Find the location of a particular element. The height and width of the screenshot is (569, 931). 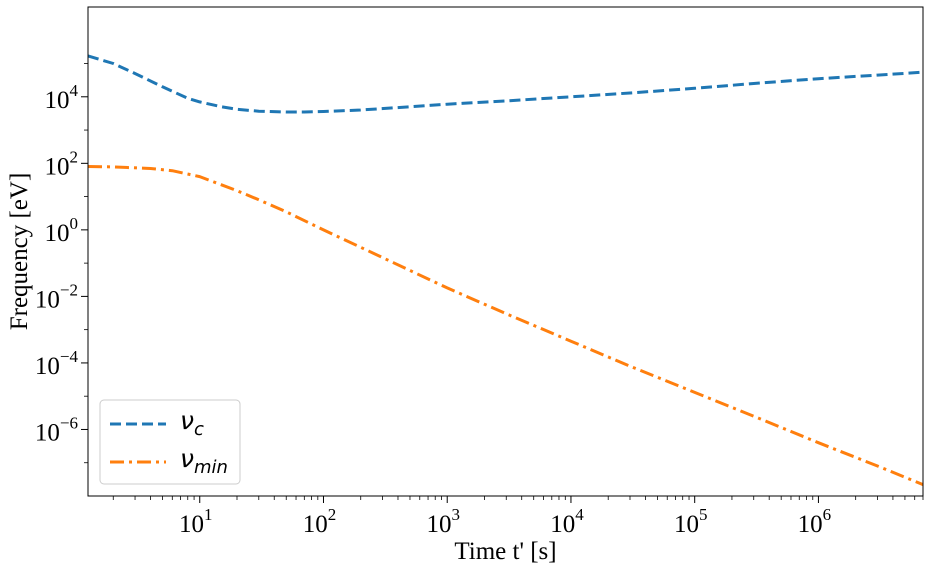

x-tick-label: 10¹ is located at coordinates (196, 521).